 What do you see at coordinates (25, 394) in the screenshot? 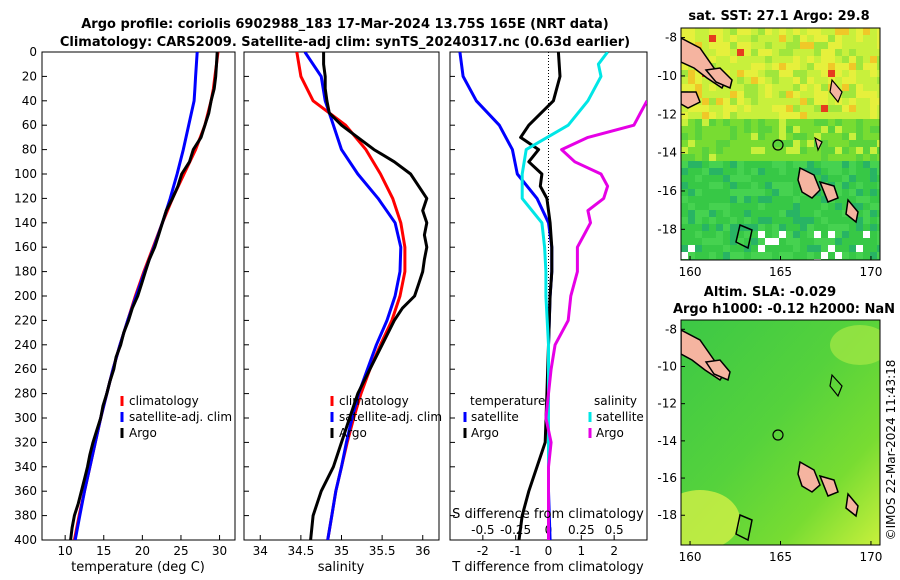
I see `y-tick-label: 280` at bounding box center [25, 394].